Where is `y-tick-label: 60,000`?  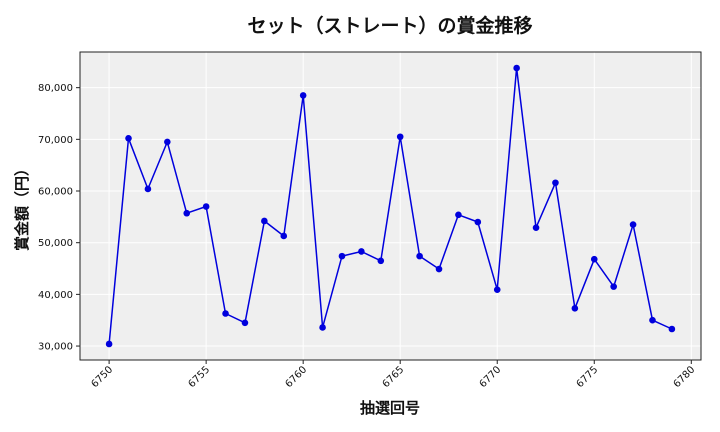 y-tick-label: 60,000 is located at coordinates (55, 192).